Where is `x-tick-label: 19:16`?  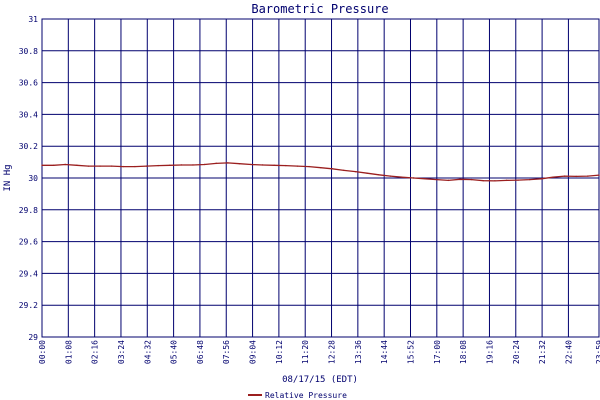
x-tick-label: 19:16 is located at coordinates (489, 352).